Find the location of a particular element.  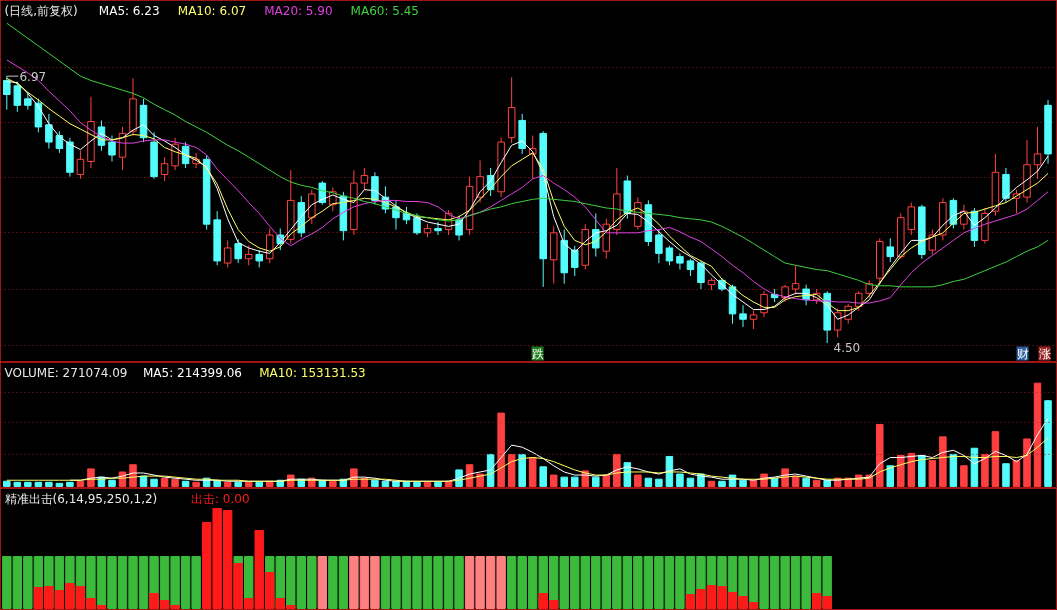

chart-title: VOLUME: 271074.09 is located at coordinates (66, 372).